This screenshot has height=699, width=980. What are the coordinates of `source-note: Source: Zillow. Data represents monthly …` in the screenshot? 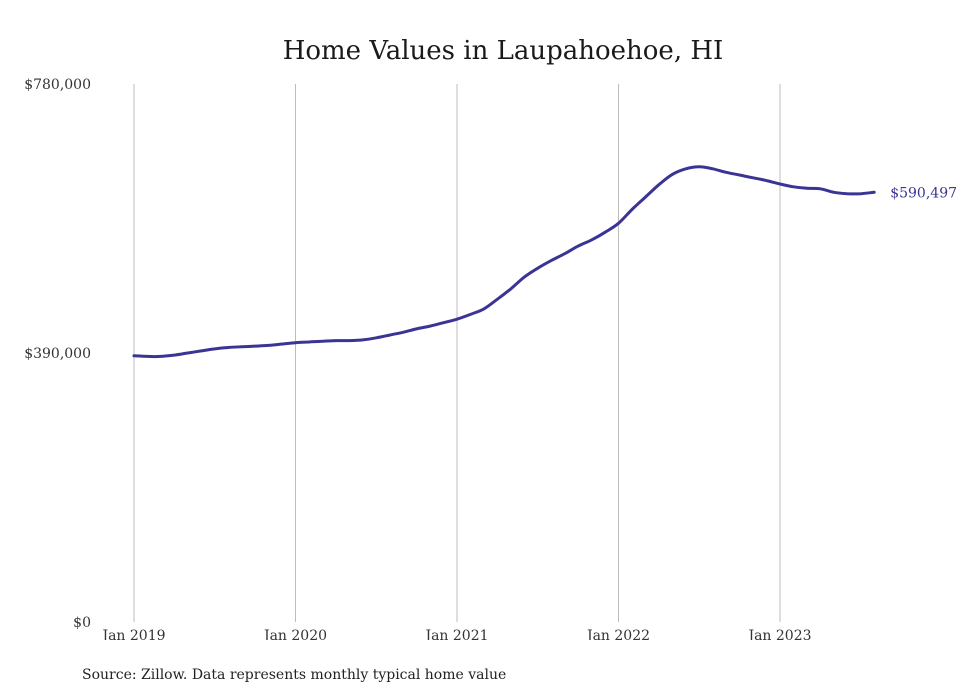 It's located at (294, 675).